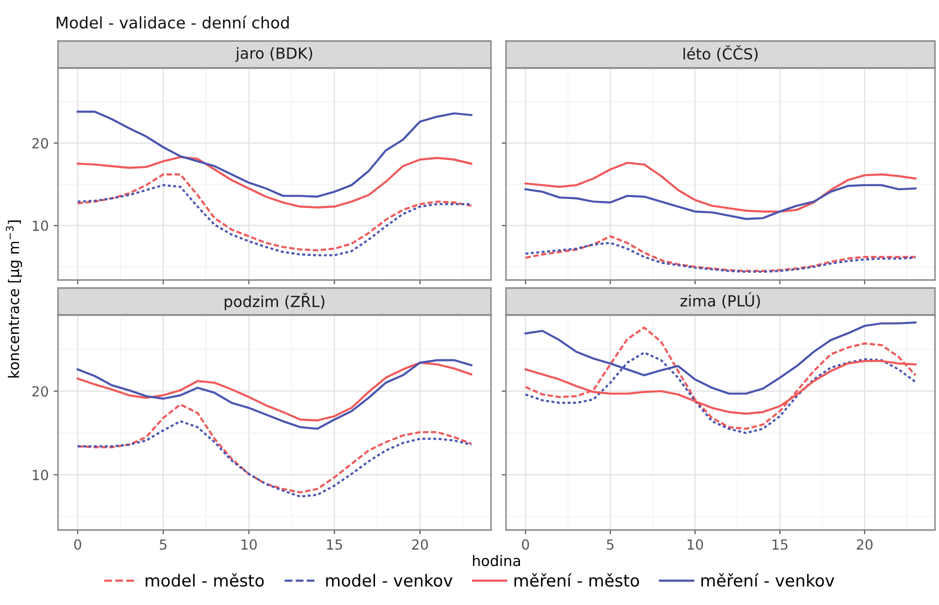  Describe the element at coordinates (274, 301) in the screenshot. I see `chart-subtitle: podzim (ZŘL)` at that location.